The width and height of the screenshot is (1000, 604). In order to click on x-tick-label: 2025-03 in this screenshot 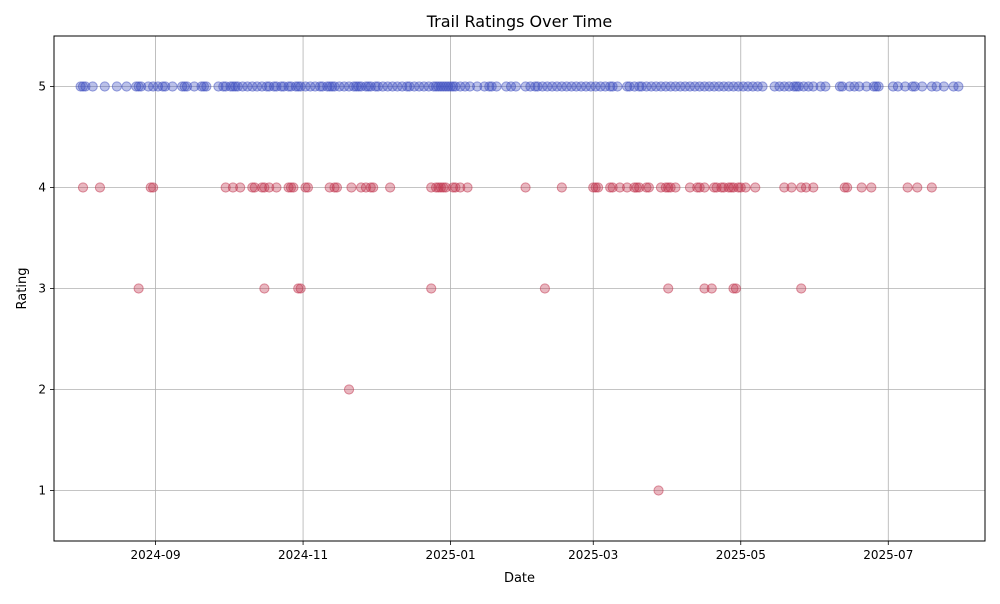, I will do `click(593, 555)`.